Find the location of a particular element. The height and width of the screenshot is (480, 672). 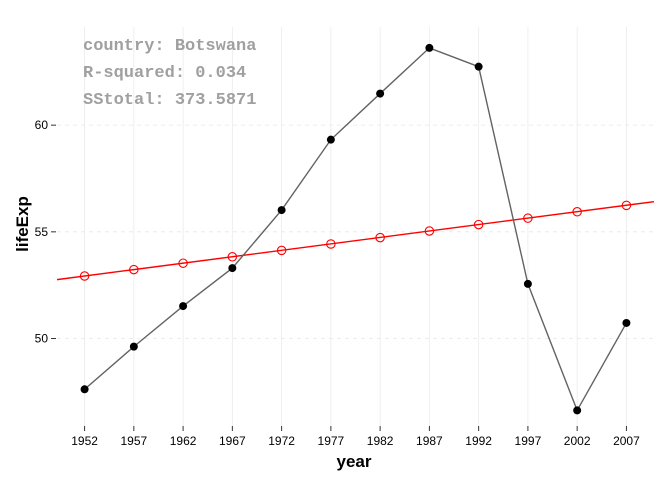

fitted-point-1952 is located at coordinates (84, 276).